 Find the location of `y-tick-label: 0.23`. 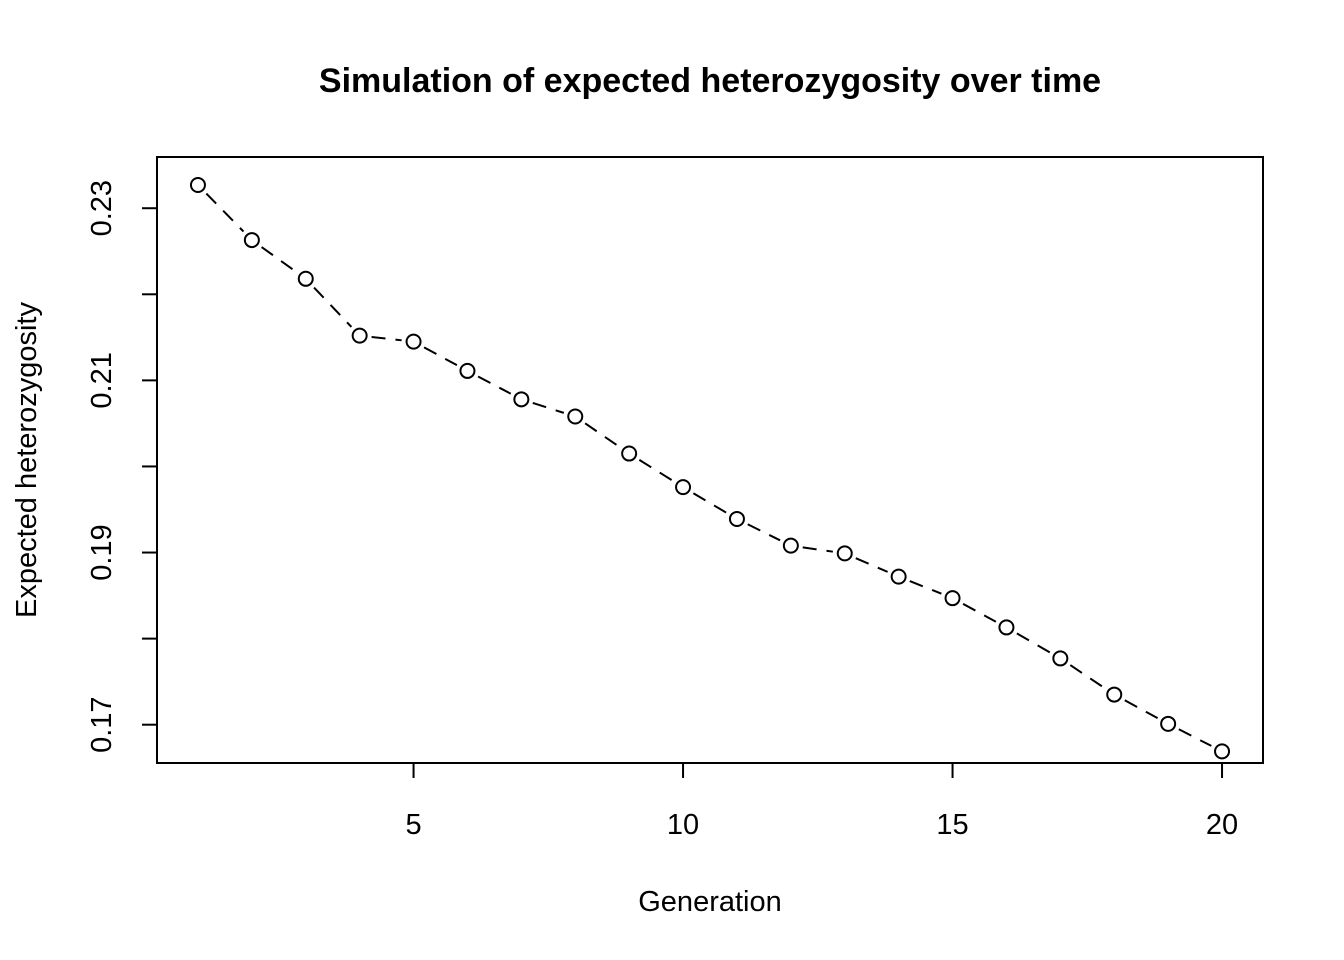

y-tick-label: 0.23 is located at coordinates (102, 208).